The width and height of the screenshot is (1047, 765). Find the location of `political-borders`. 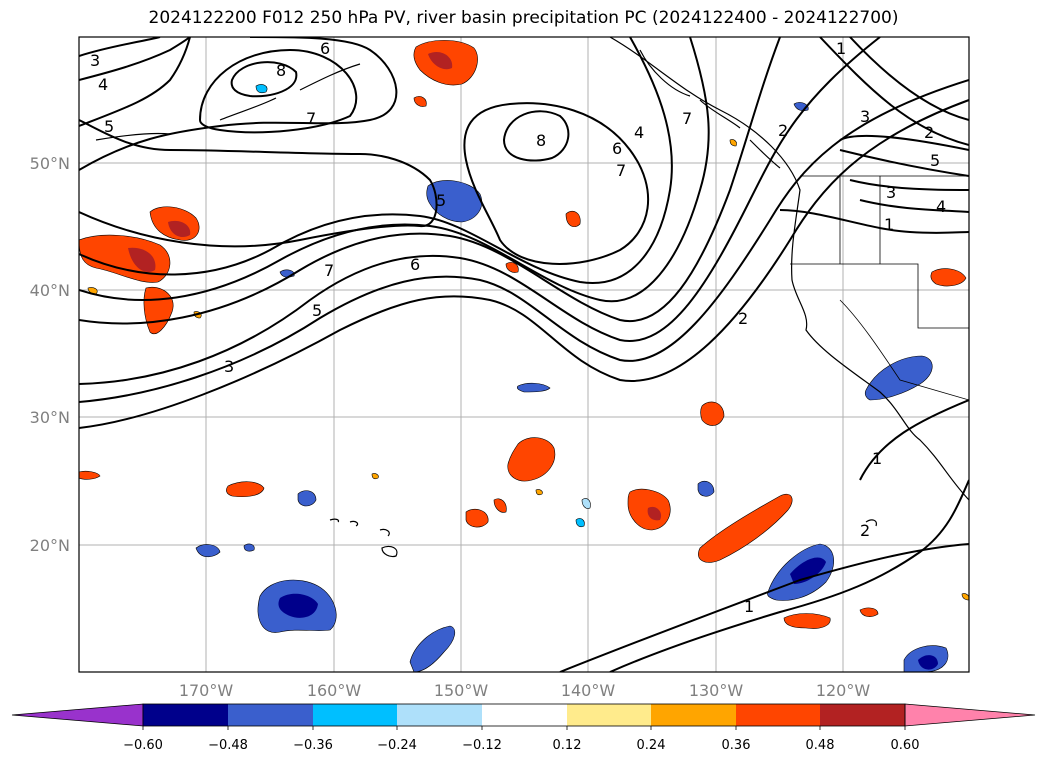

political-borders is located at coordinates (879, 288).